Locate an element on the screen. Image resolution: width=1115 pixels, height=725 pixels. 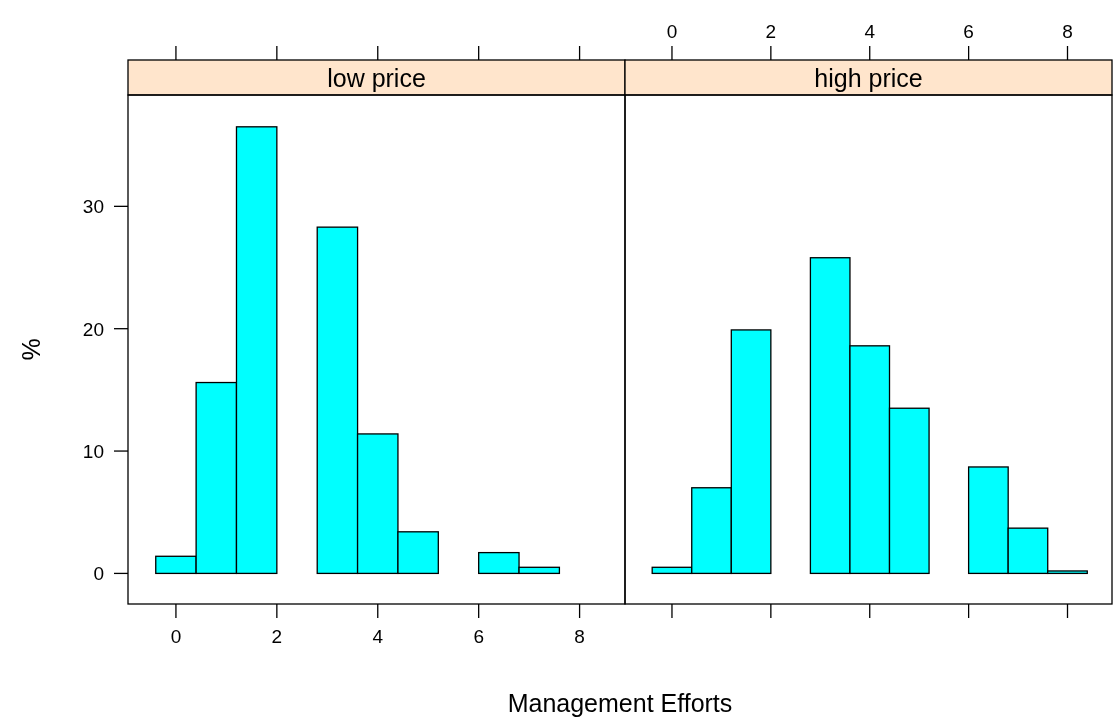
y-axis-title: % is located at coordinates (31, 349).